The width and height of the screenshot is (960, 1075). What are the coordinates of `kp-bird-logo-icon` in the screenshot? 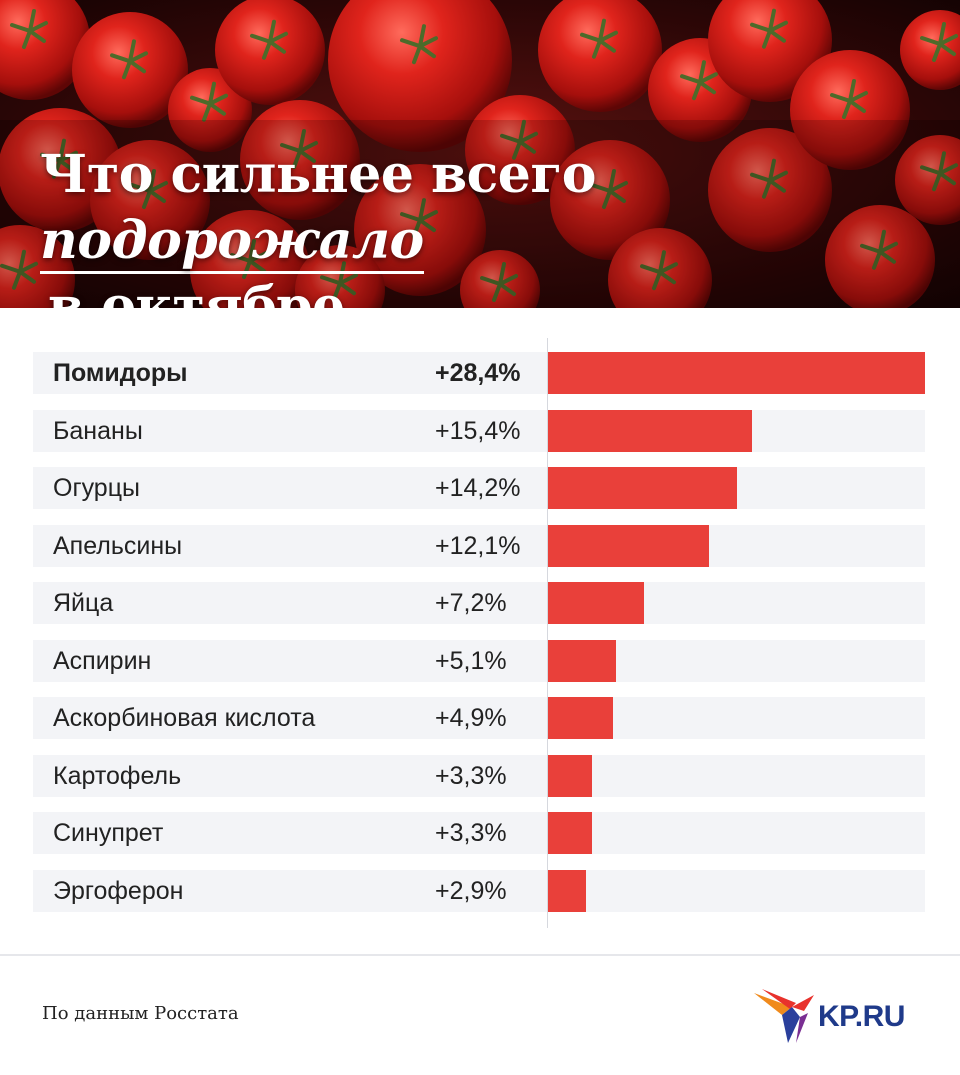 It's located at (784, 1016).